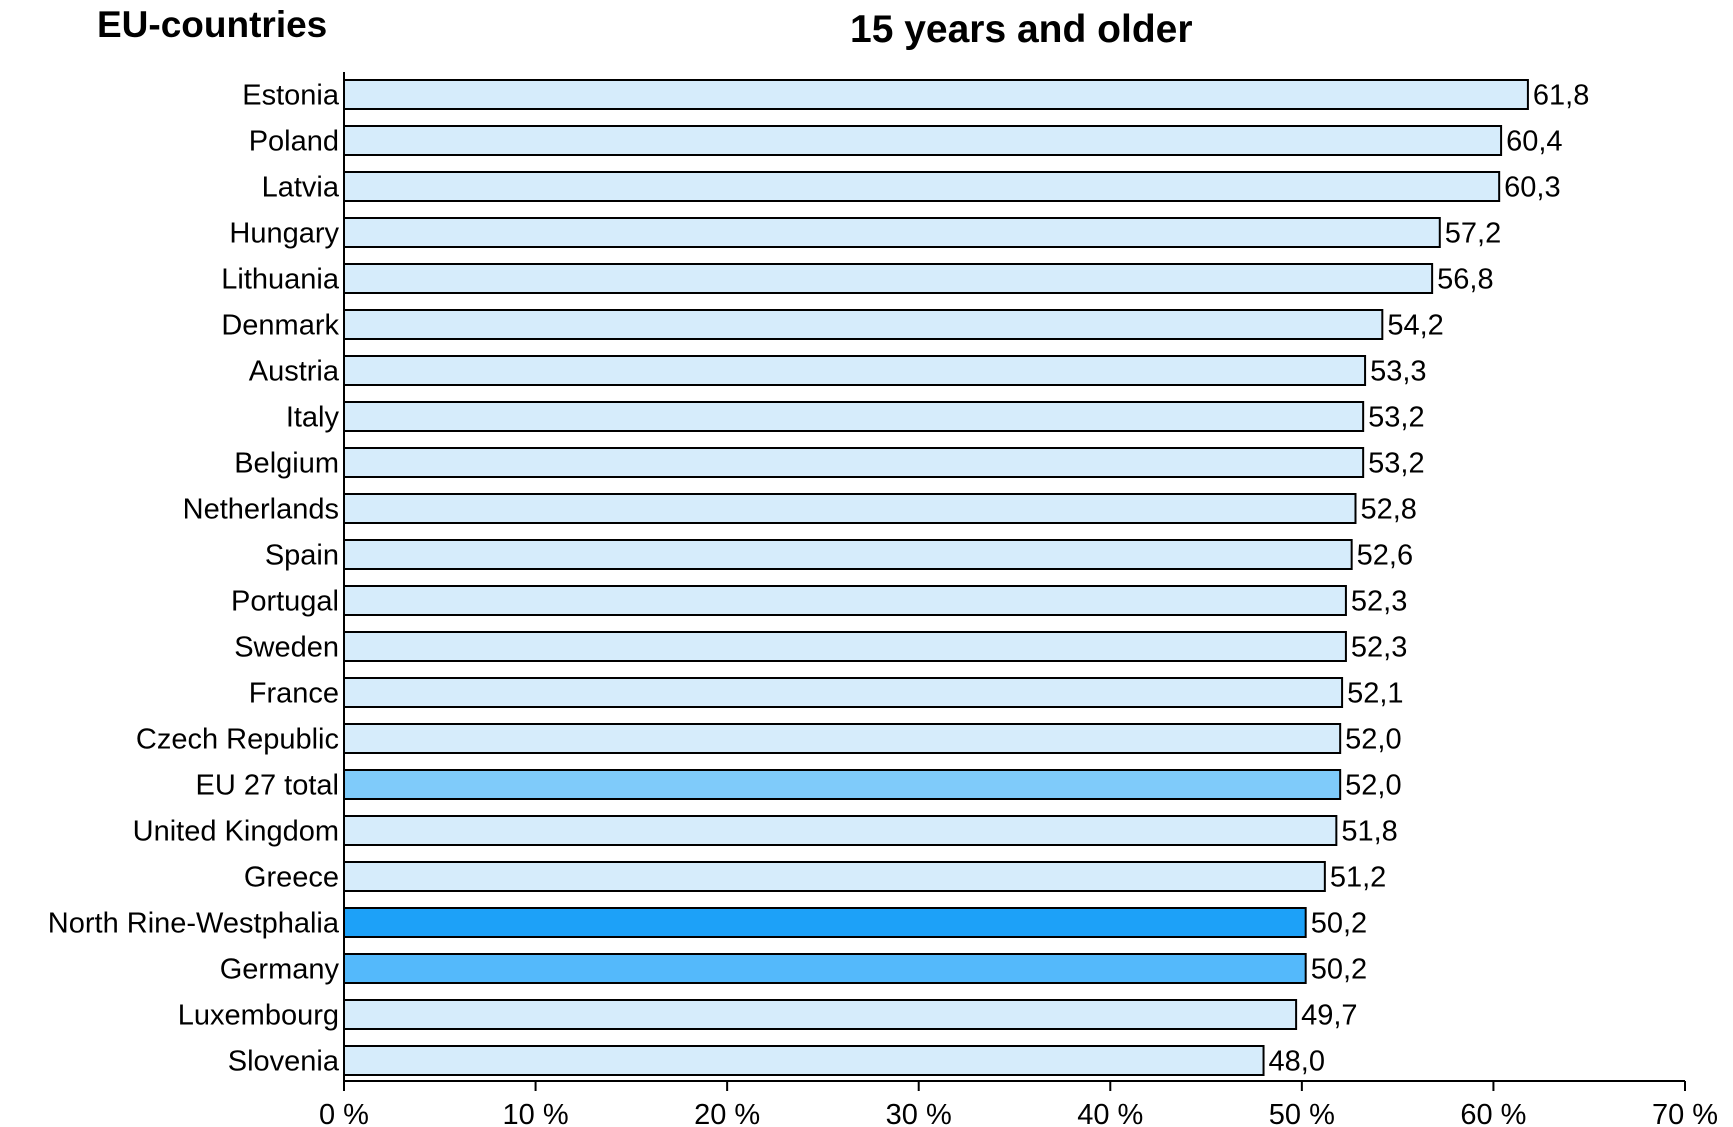  What do you see at coordinates (302, 556) in the screenshot?
I see `category-label: Spain` at bounding box center [302, 556].